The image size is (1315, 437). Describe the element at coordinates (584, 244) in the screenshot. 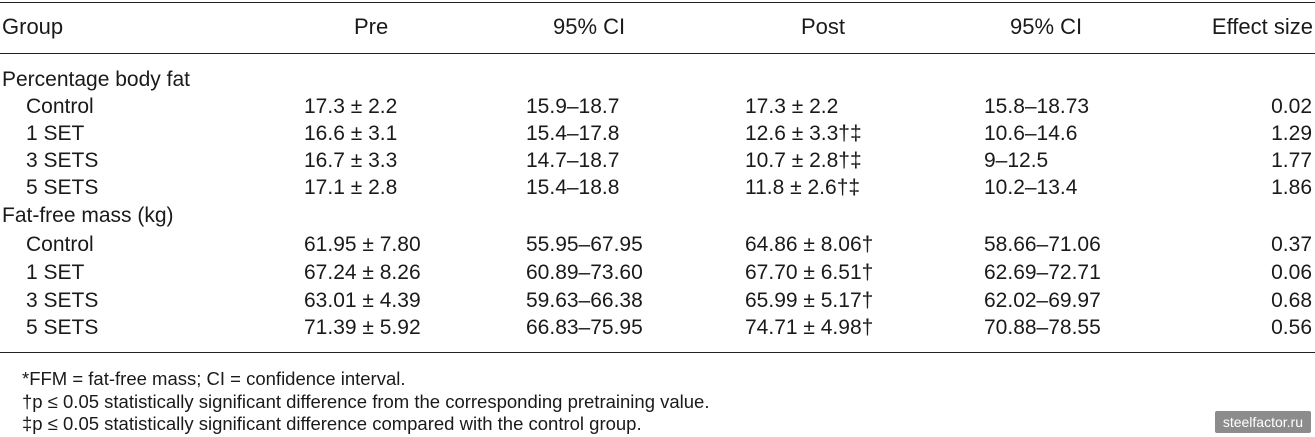

I see `cell-ci-pre: 55.95–67.95` at that location.